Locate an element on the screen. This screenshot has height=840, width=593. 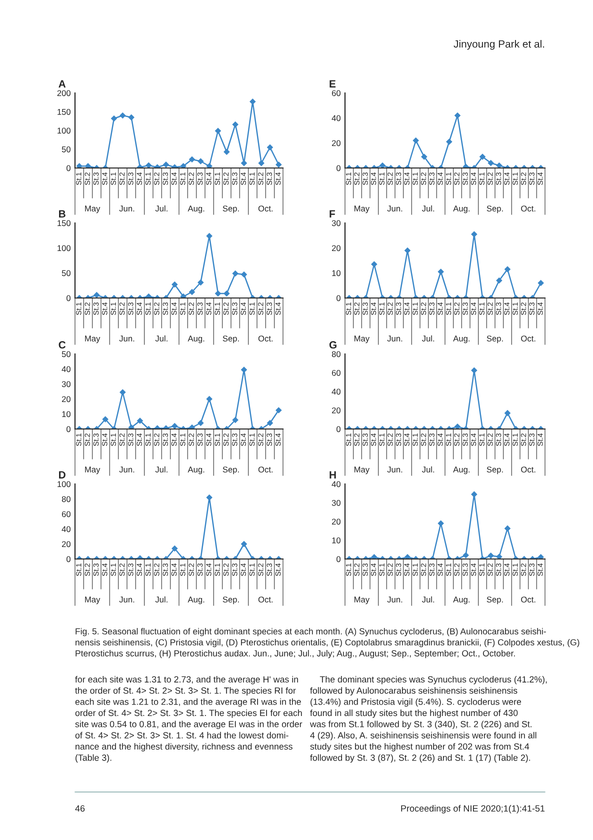
chart-title: D is located at coordinates (62, 474).